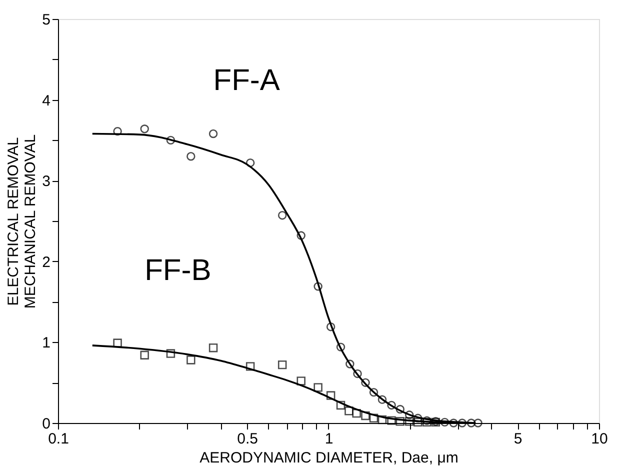 The width and height of the screenshot is (620, 470). Describe the element at coordinates (58, 439) in the screenshot. I see `x-tick-label: 0.1` at that location.